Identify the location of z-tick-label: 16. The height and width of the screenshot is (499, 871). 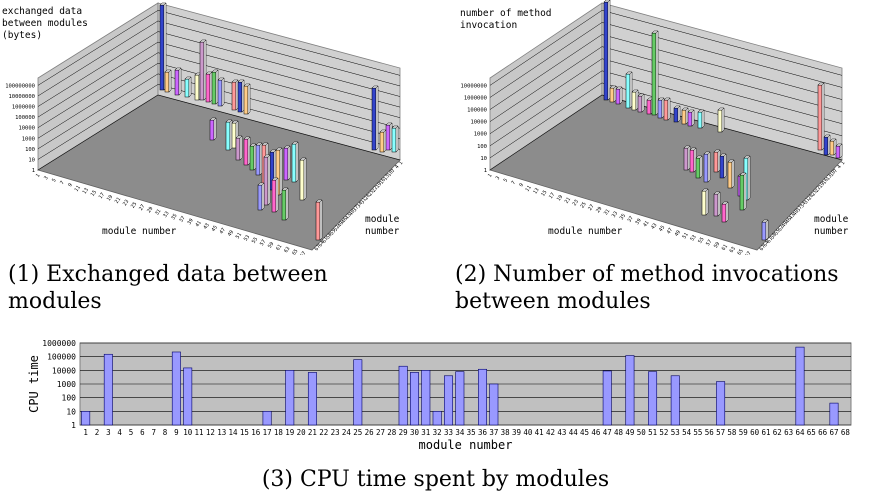
(383, 181).